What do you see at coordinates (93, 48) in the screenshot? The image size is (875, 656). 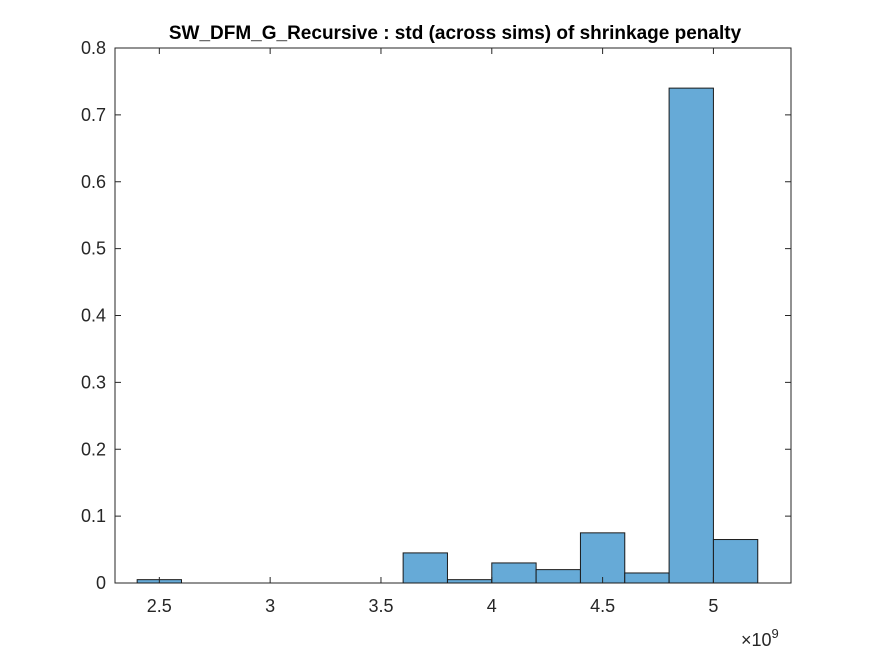 I see `y-tick-label: 0.8` at bounding box center [93, 48].